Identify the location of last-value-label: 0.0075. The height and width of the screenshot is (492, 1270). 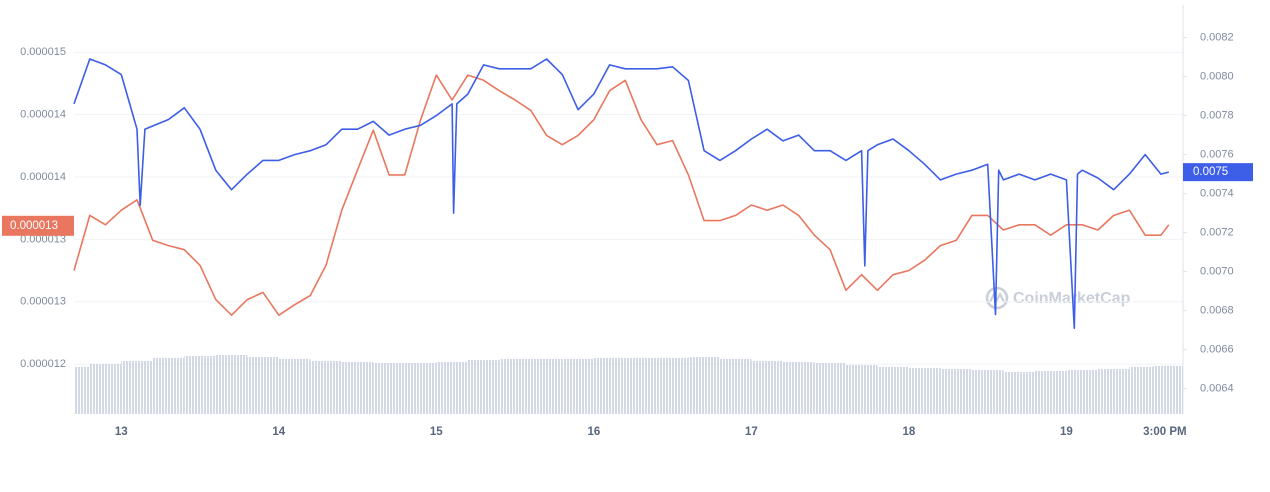
(1210, 172).